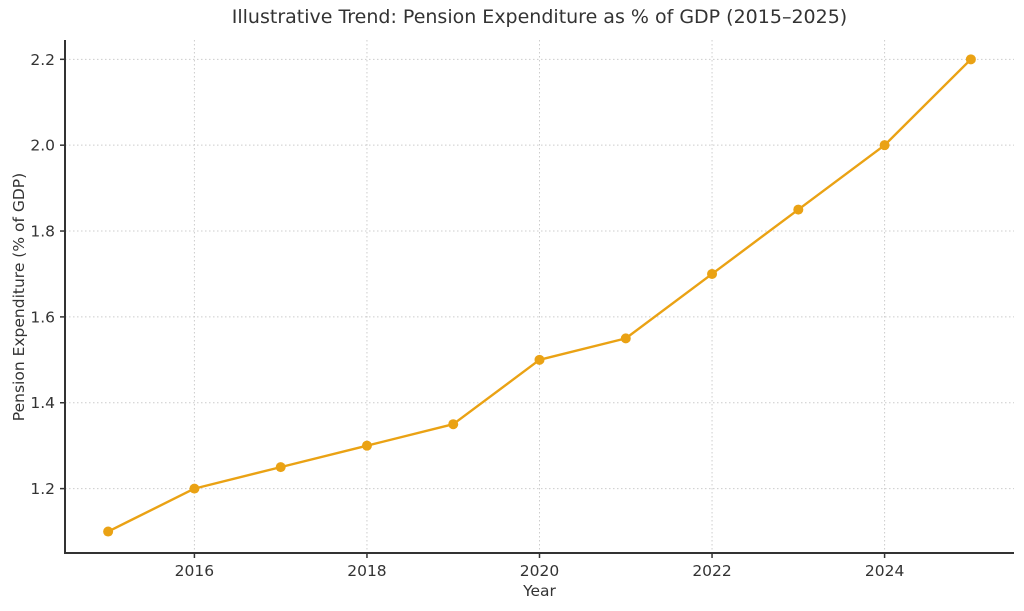 The width and height of the screenshot is (1024, 611). I want to click on x-tick-label: 2022, so click(711, 571).